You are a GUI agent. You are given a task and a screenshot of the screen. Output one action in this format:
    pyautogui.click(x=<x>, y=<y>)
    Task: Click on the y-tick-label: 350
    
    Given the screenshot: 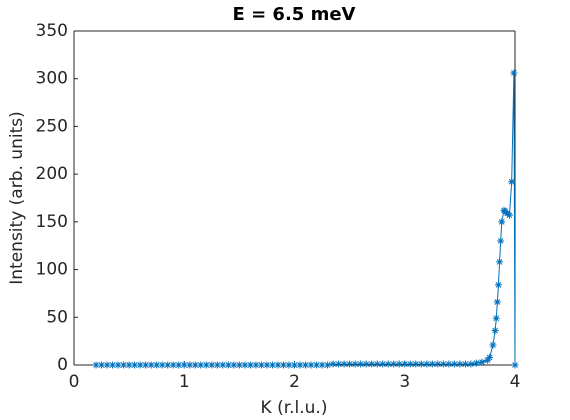 What is the action you would take?
    pyautogui.click(x=52, y=31)
    